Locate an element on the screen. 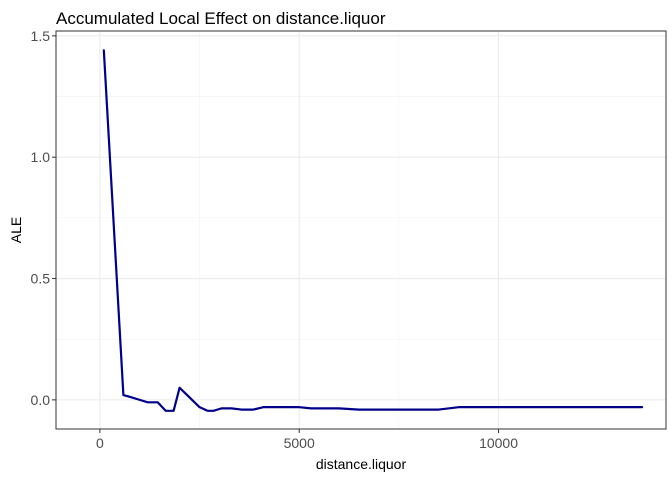 The image size is (672, 485). y-tick-label: 1.5 is located at coordinates (41, 36).